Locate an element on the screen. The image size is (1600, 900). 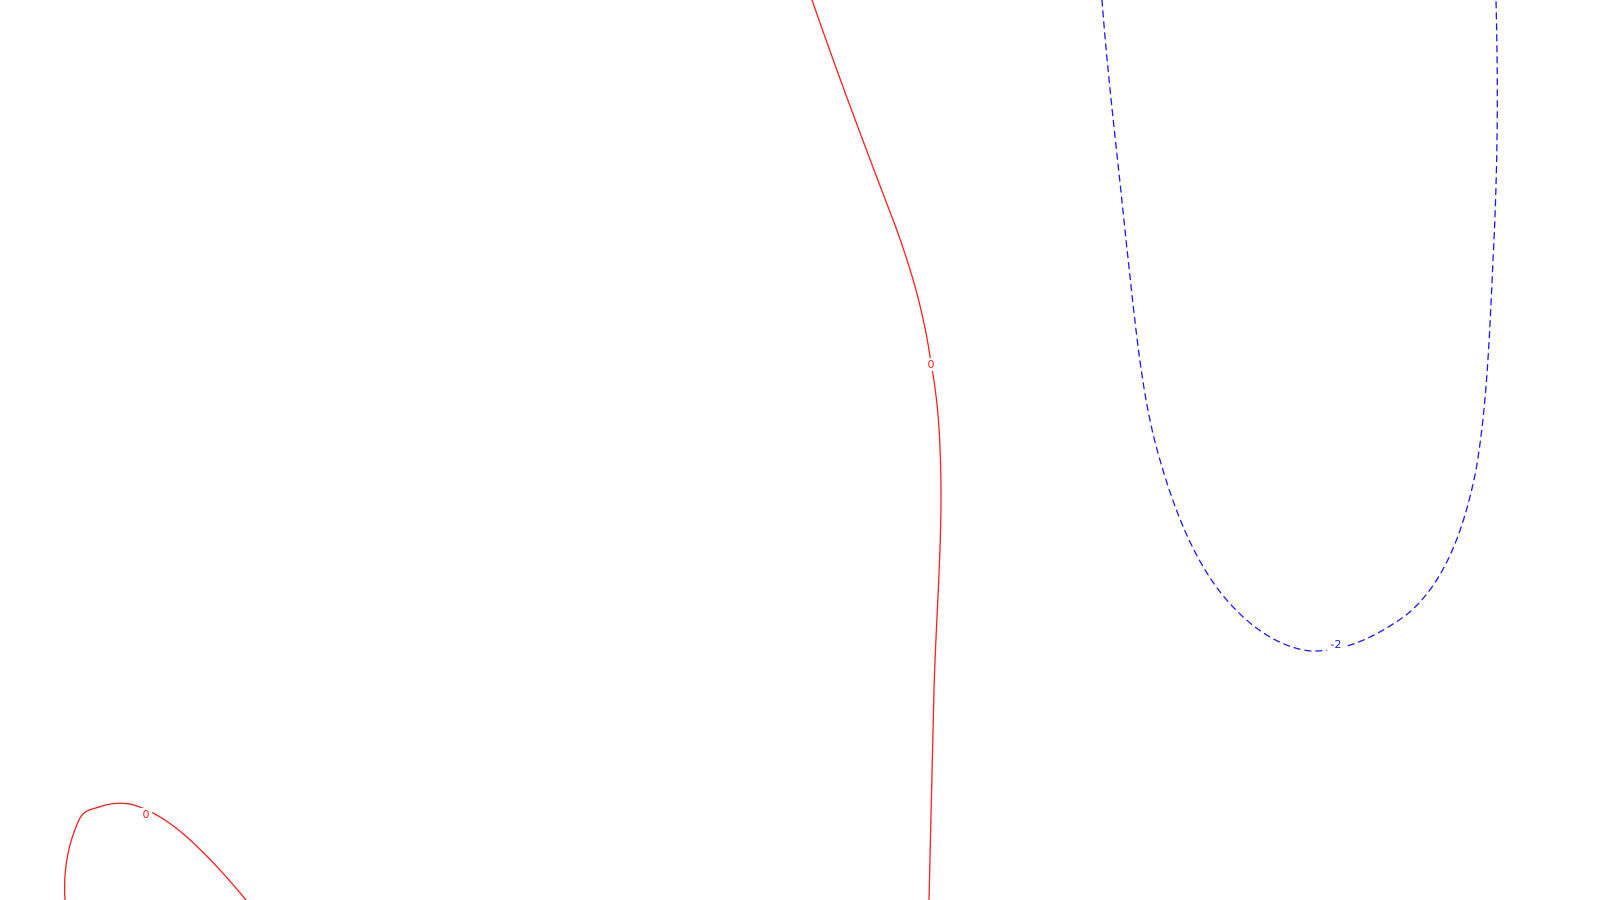
contour-level-0-small: 0 is located at coordinates (155, 851).